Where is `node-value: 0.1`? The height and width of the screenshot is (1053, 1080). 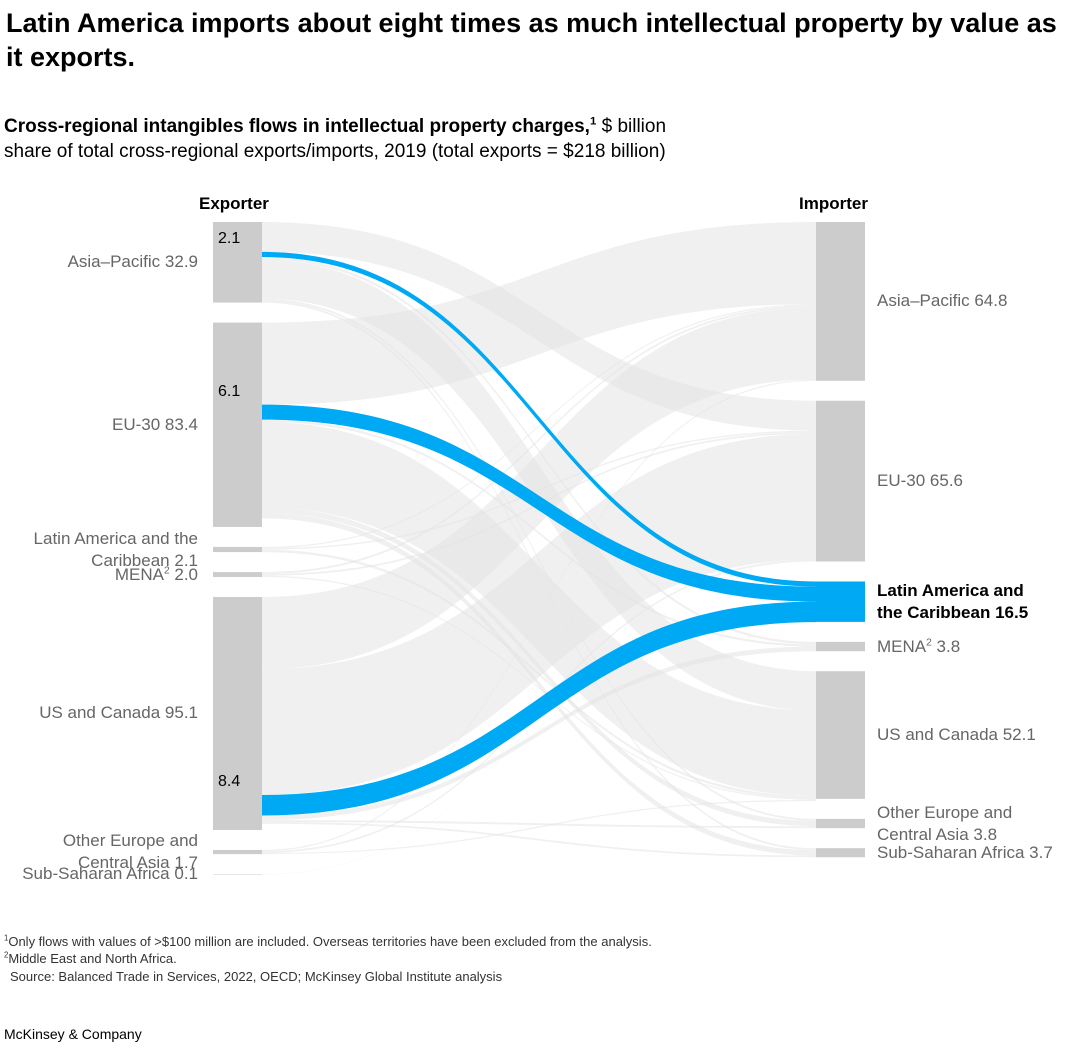 node-value: 0.1 is located at coordinates (186, 874).